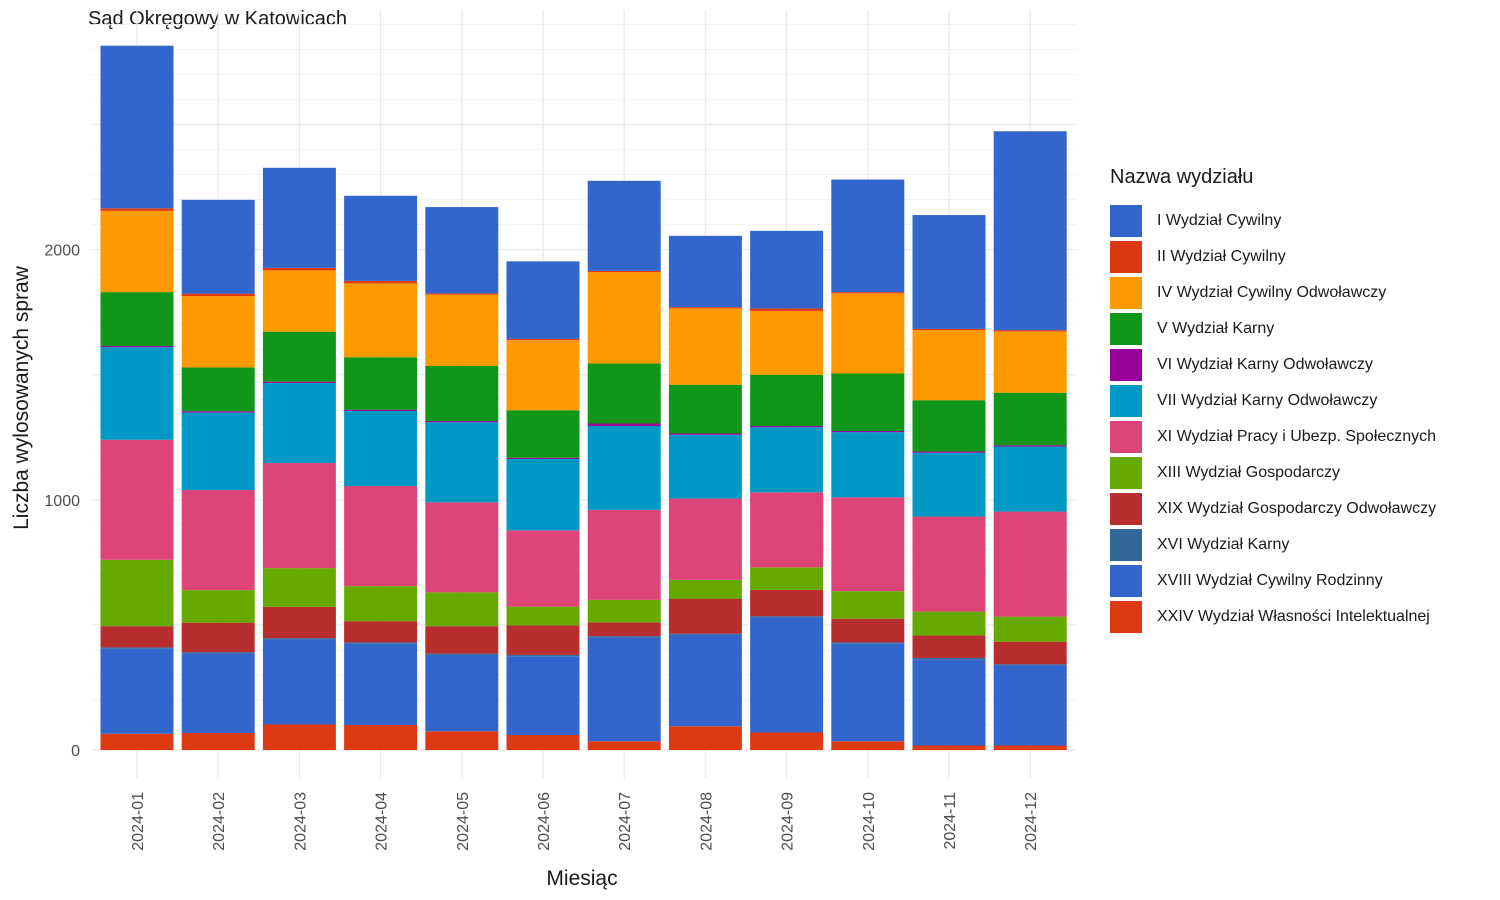 The width and height of the screenshot is (1500, 900). Describe the element at coordinates (581, 878) in the screenshot. I see `x-axis-title: Miesiąc` at that location.